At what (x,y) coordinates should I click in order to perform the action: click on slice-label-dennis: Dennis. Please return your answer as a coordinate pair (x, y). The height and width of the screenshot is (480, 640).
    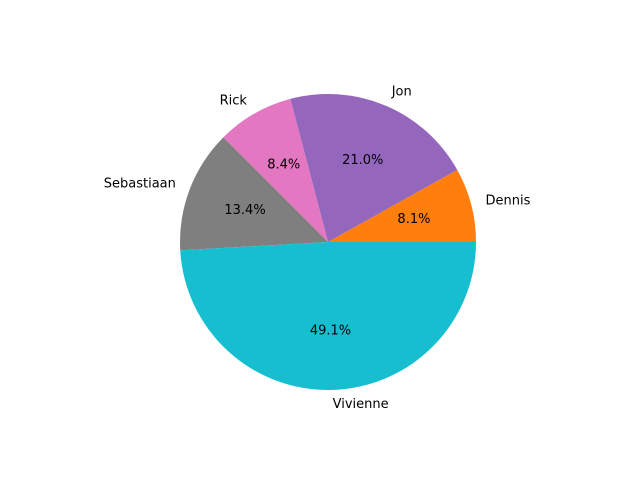
    Looking at the image, I should click on (508, 201).